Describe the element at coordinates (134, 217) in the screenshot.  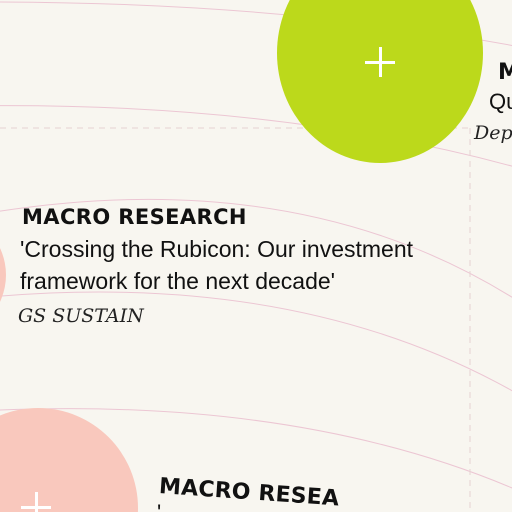
I see `card-kicker: MACRO RESEARCH` at that location.